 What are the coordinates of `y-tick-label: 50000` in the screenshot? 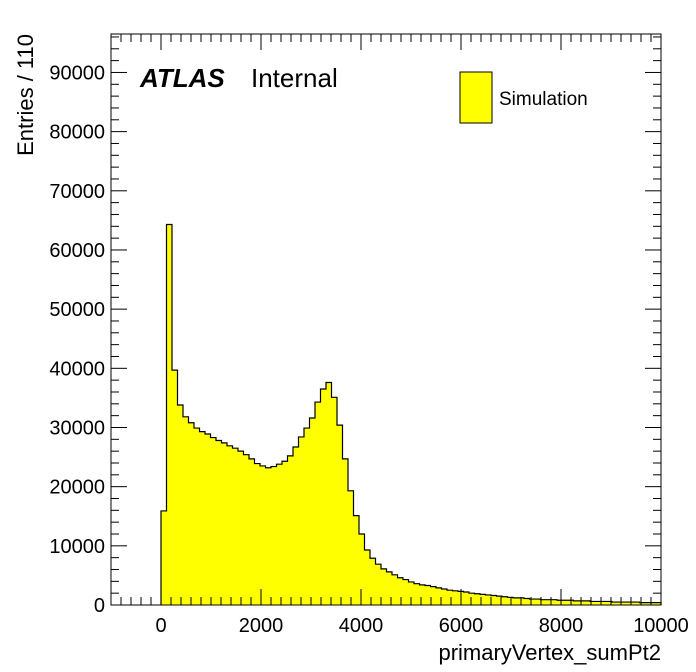 It's located at (77, 310).